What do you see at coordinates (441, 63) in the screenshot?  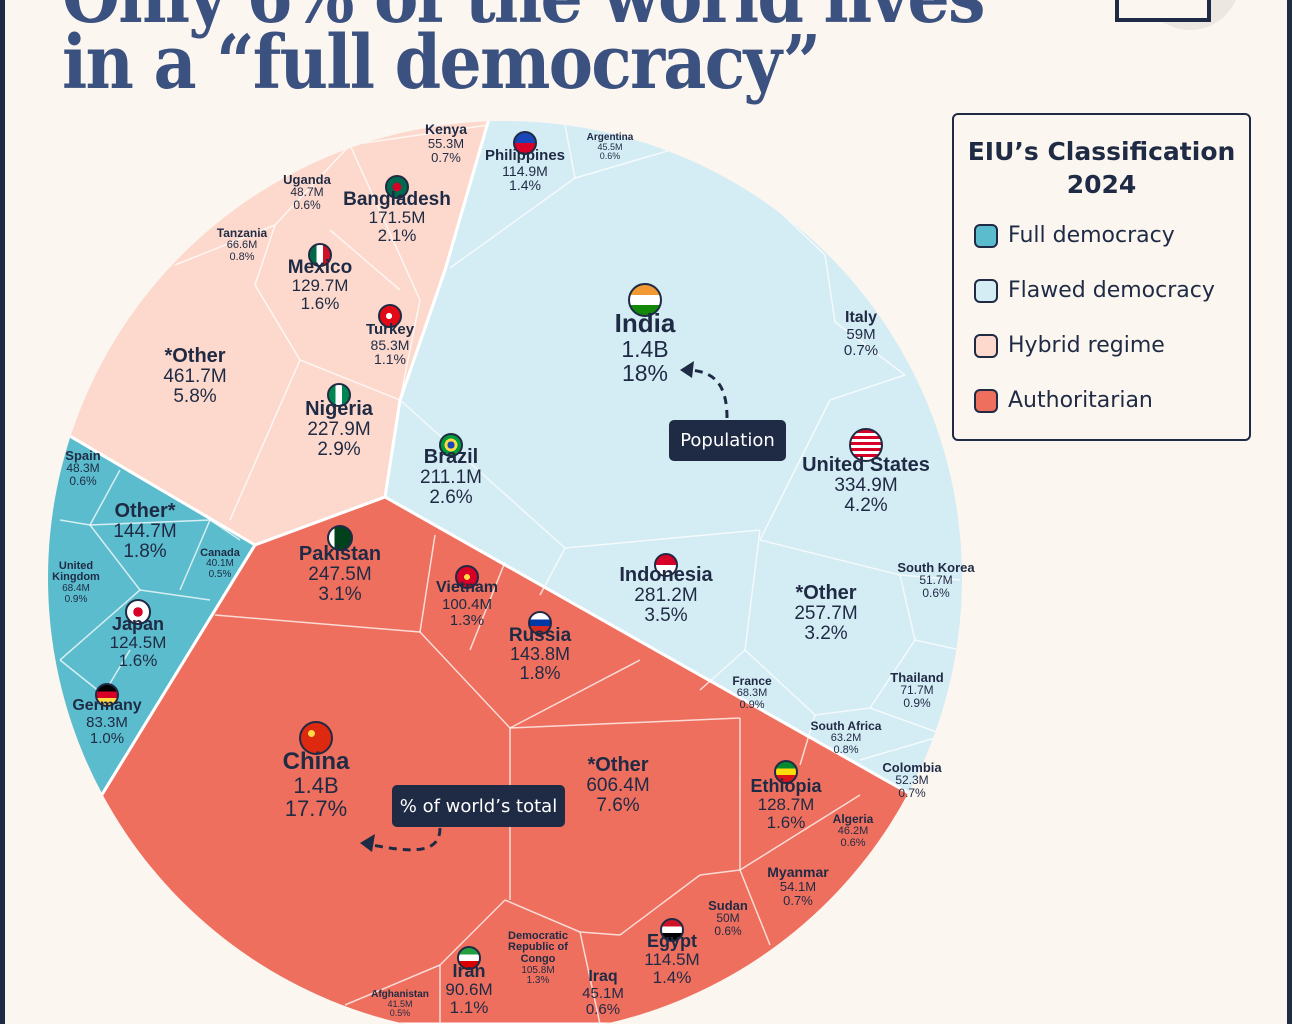 I see `page-title-line2: in a “full democracy”` at bounding box center [441, 63].